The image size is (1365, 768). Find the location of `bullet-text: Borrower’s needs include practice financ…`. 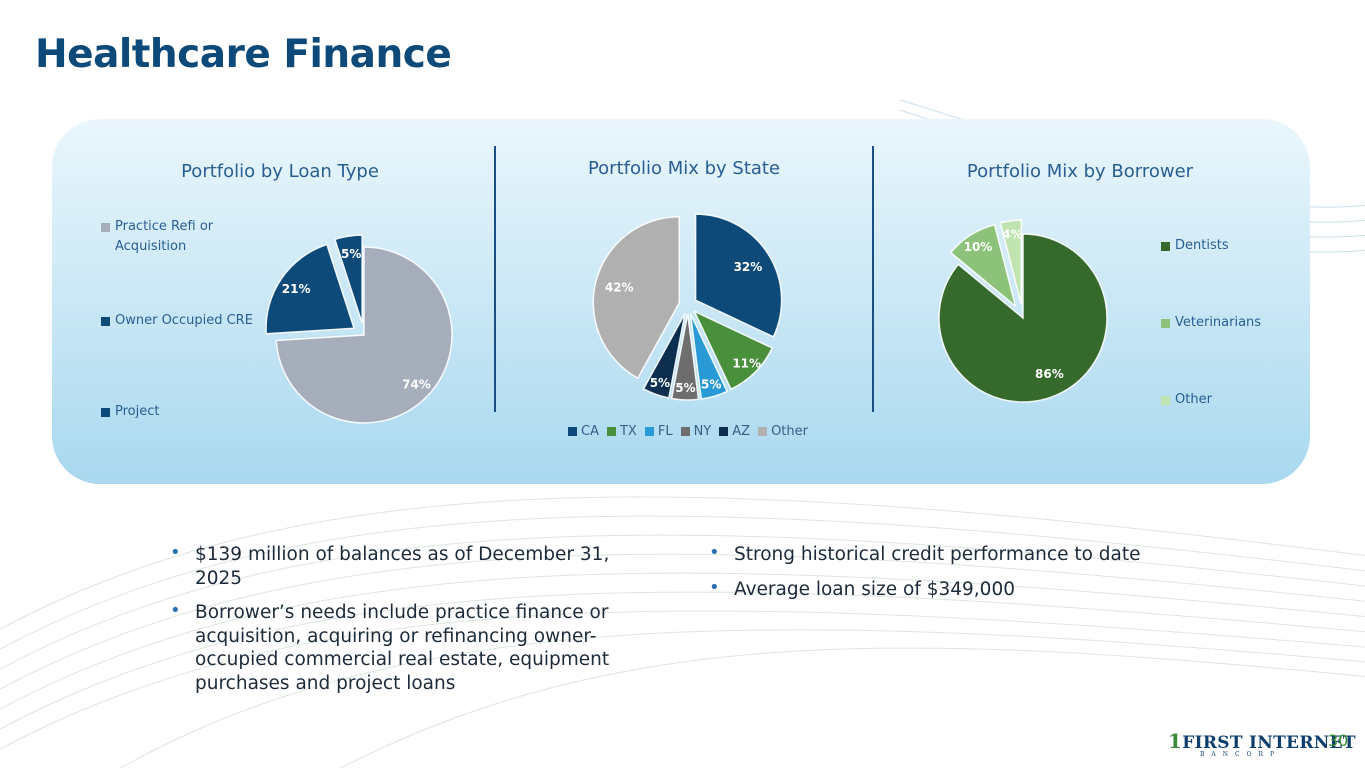

bullet-text: Borrower’s needs include practice financ… is located at coordinates (402, 648).